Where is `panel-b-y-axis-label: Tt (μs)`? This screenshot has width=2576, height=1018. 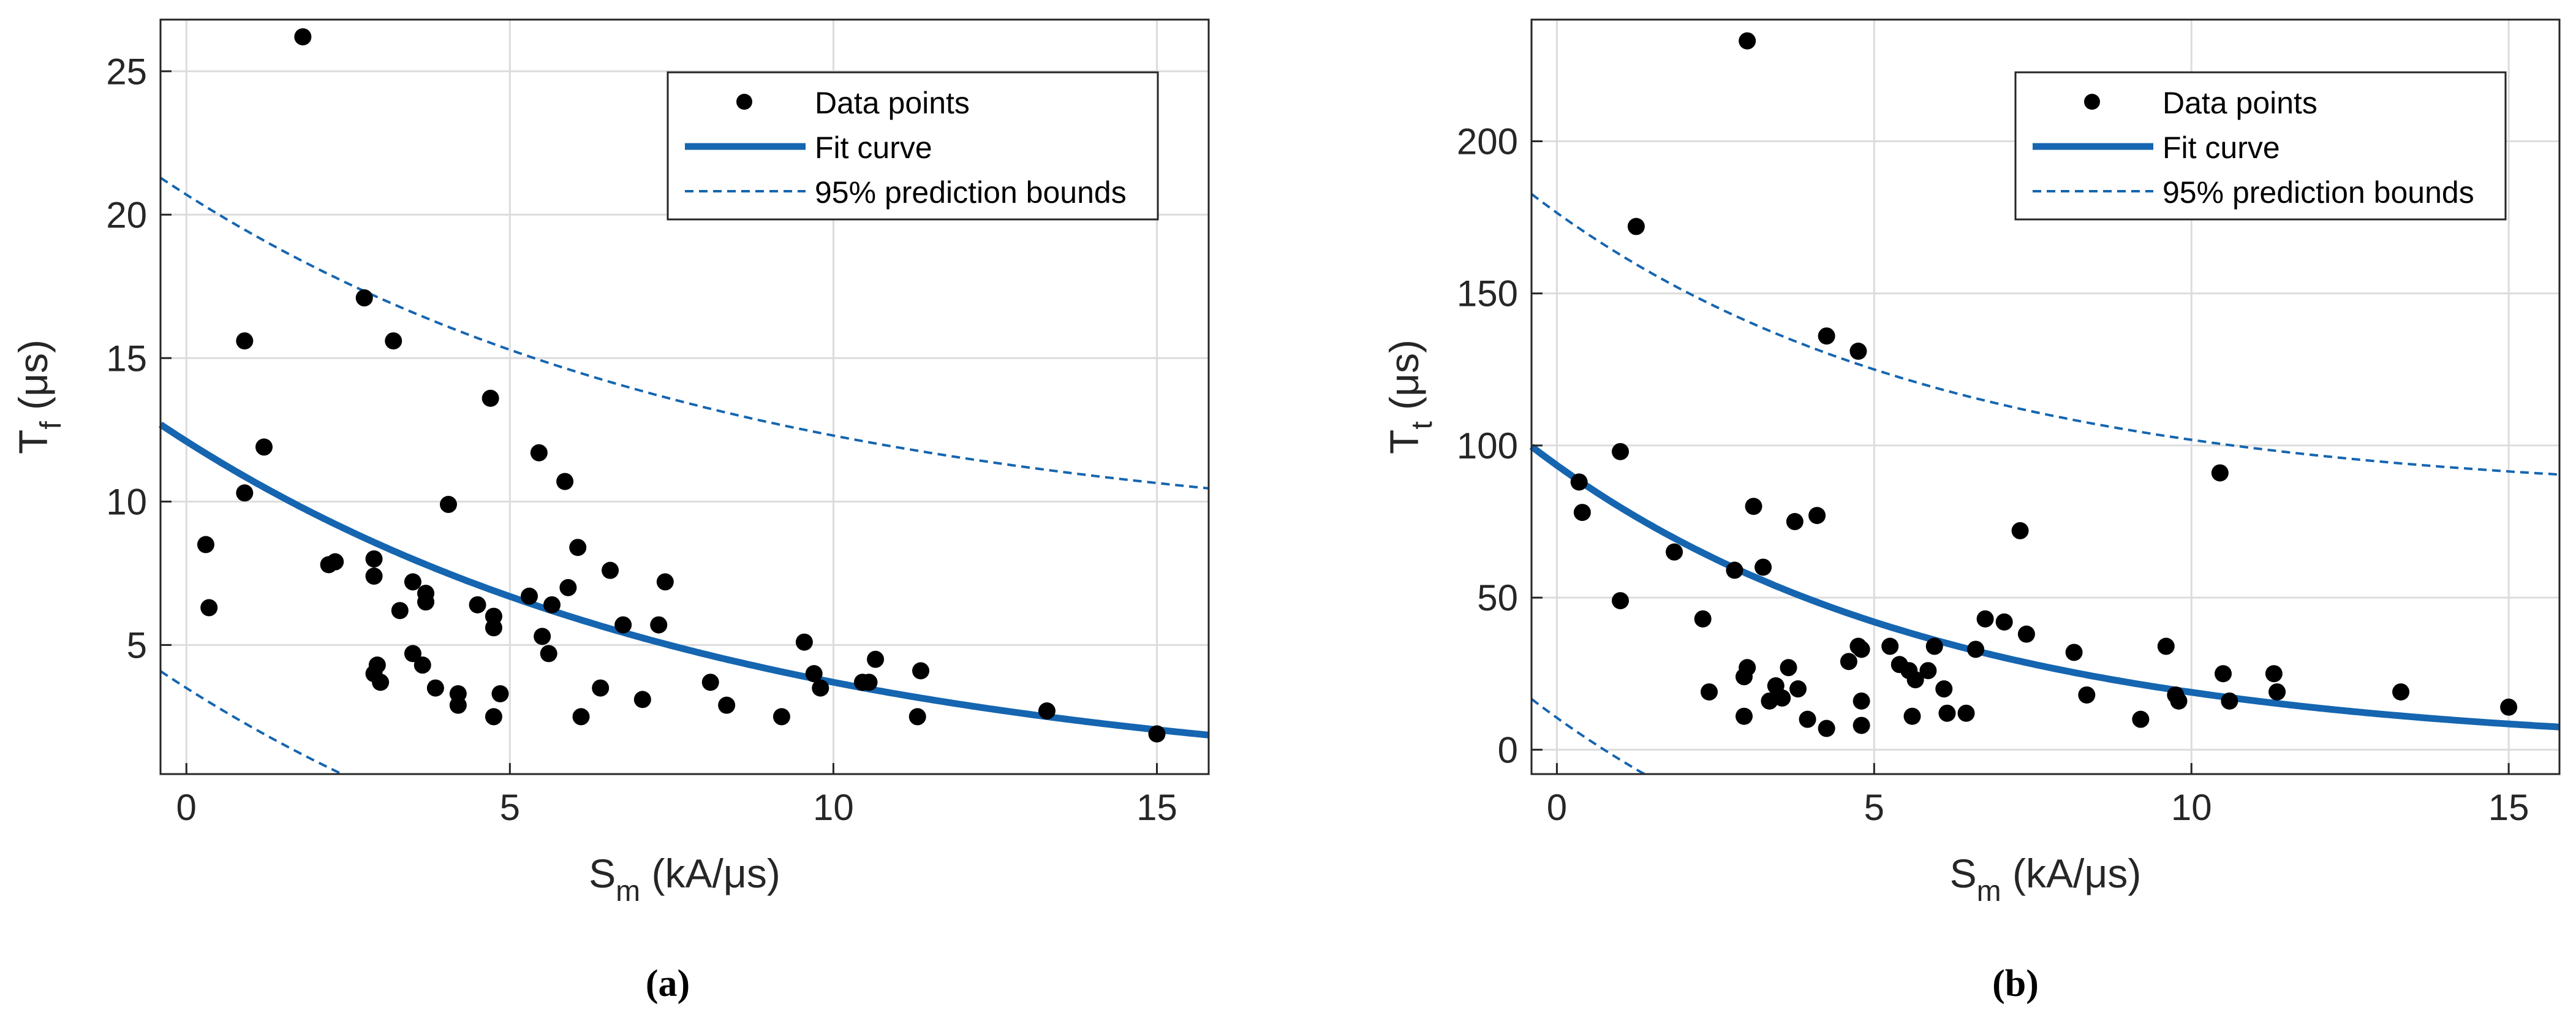
panel-b-y-axis-label: Tt (μs) is located at coordinates (1409, 397).